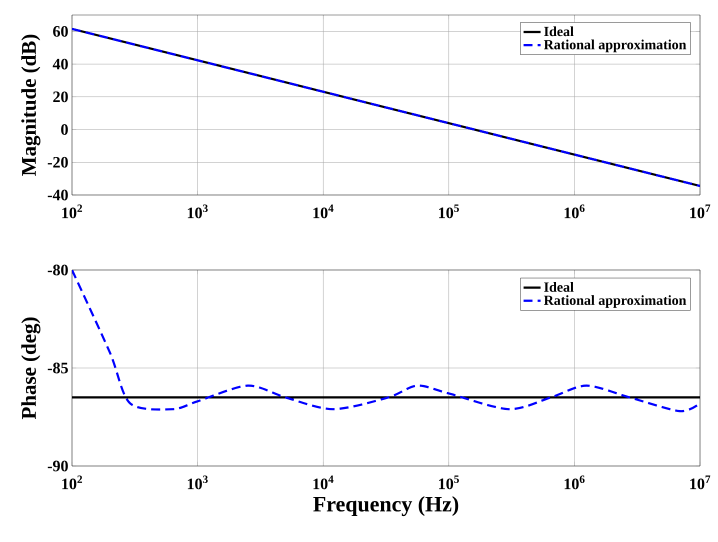 Image resolution: width=718 pixels, height=542 pixels. What do you see at coordinates (58, 270) in the screenshot?
I see `y-tick-label: -80` at bounding box center [58, 270].